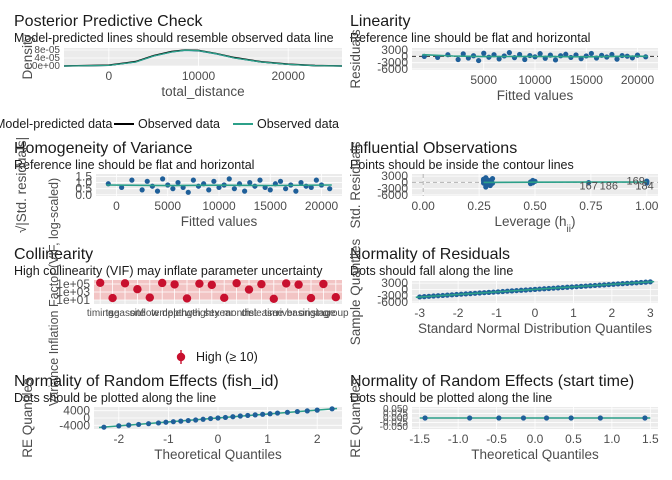 The image size is (672, 480). Describe the element at coordinates (394, 50) in the screenshot. I see `y-tick-label: 3000` at that location.